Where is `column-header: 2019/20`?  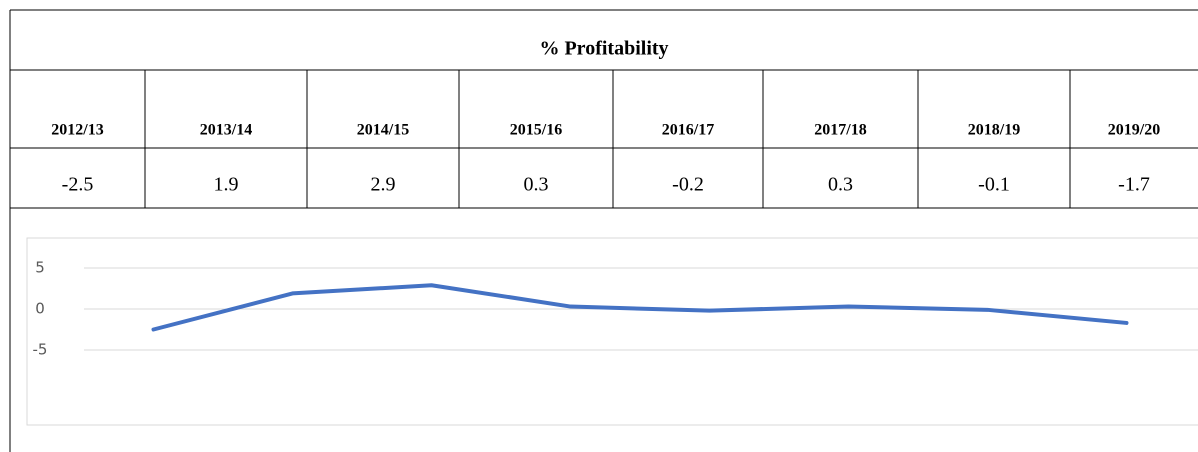 column-header: 2019/20 is located at coordinates (1134, 130).